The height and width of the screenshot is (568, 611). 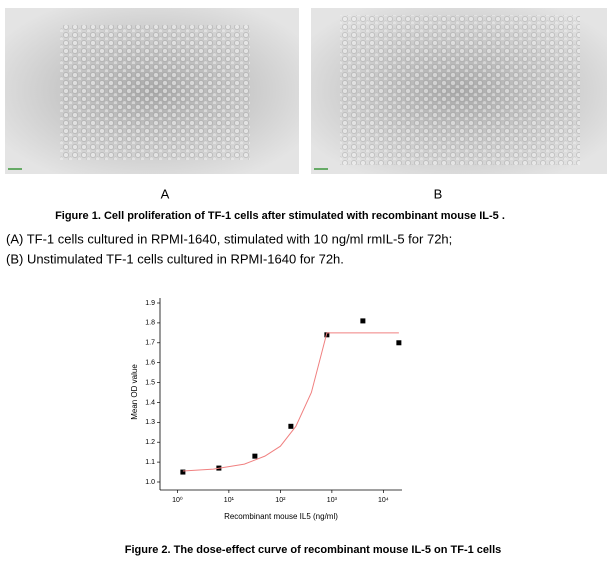 What do you see at coordinates (177, 500) in the screenshot?
I see `x-tick-label: 10⁰` at bounding box center [177, 500].